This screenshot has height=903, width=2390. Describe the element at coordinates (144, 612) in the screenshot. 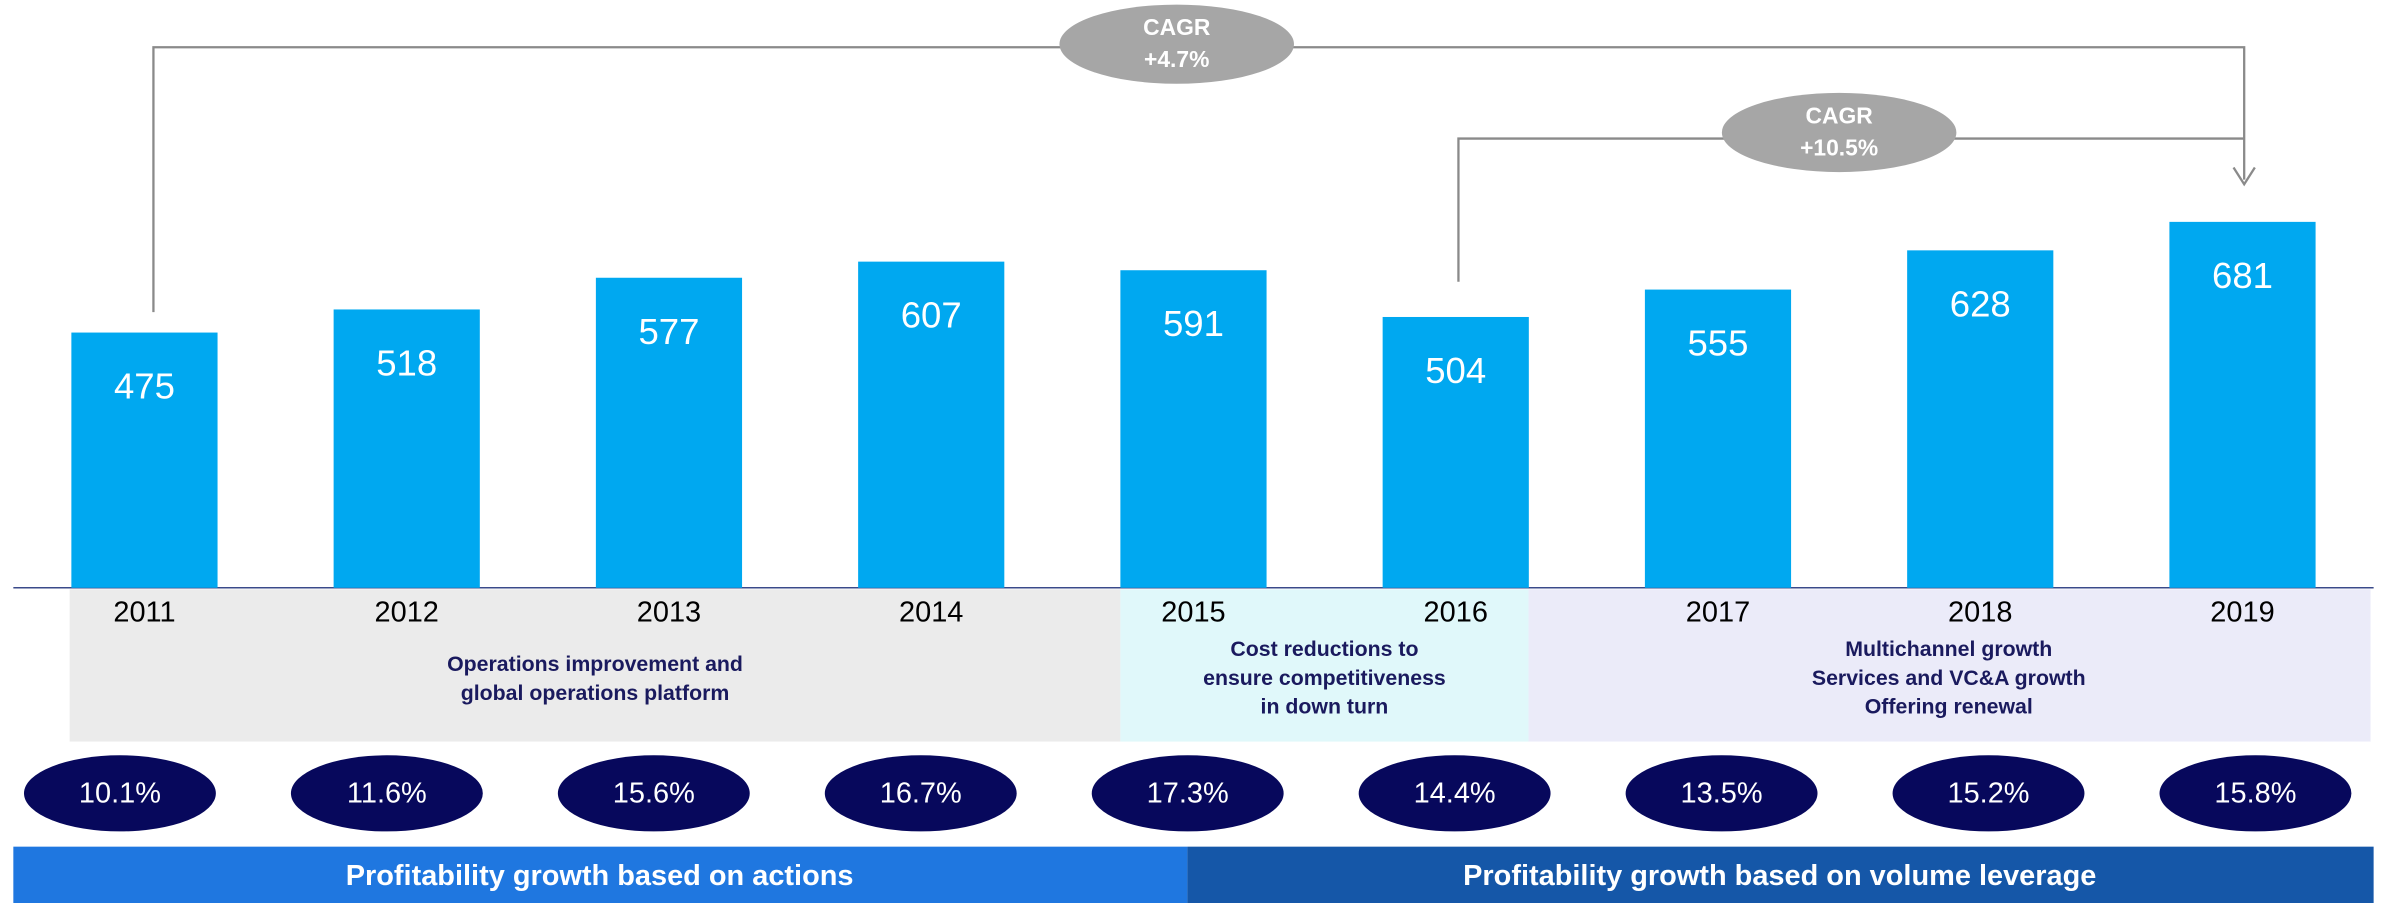

I see `x-tick-label: 2011` at that location.